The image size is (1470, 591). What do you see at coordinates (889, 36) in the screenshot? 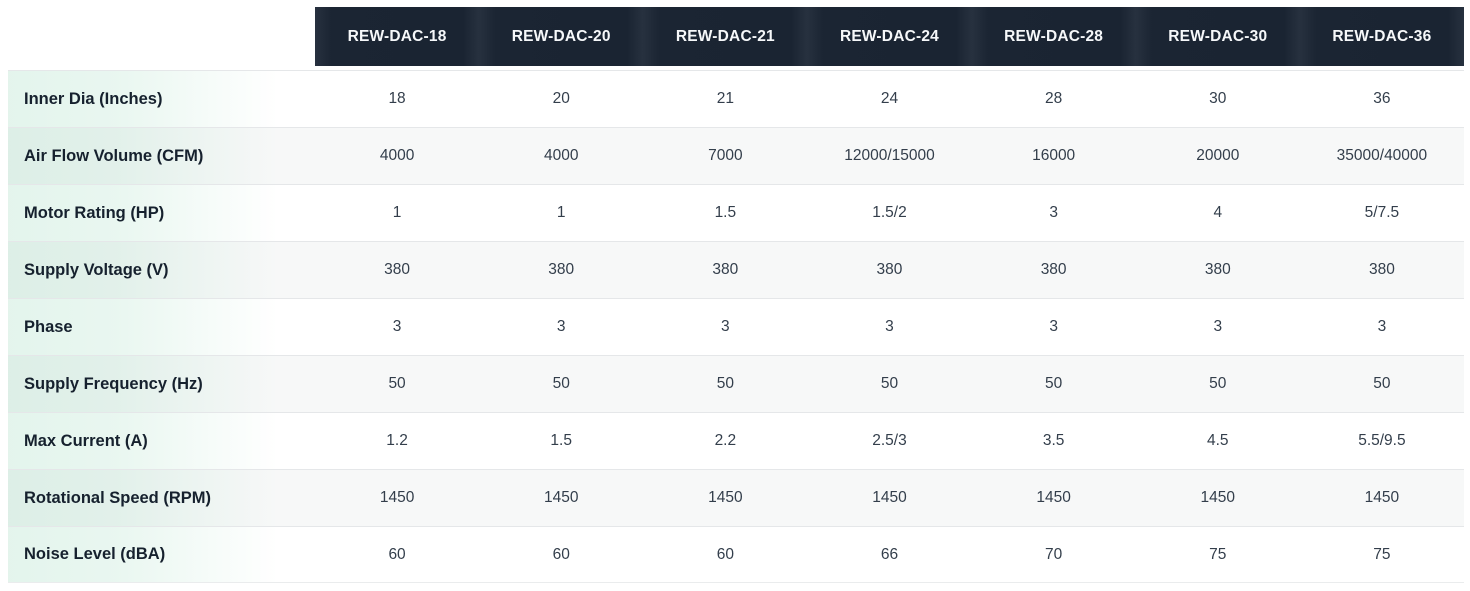
I see `column-header-rew-dac-24: REW-DAC-24` at bounding box center [889, 36].